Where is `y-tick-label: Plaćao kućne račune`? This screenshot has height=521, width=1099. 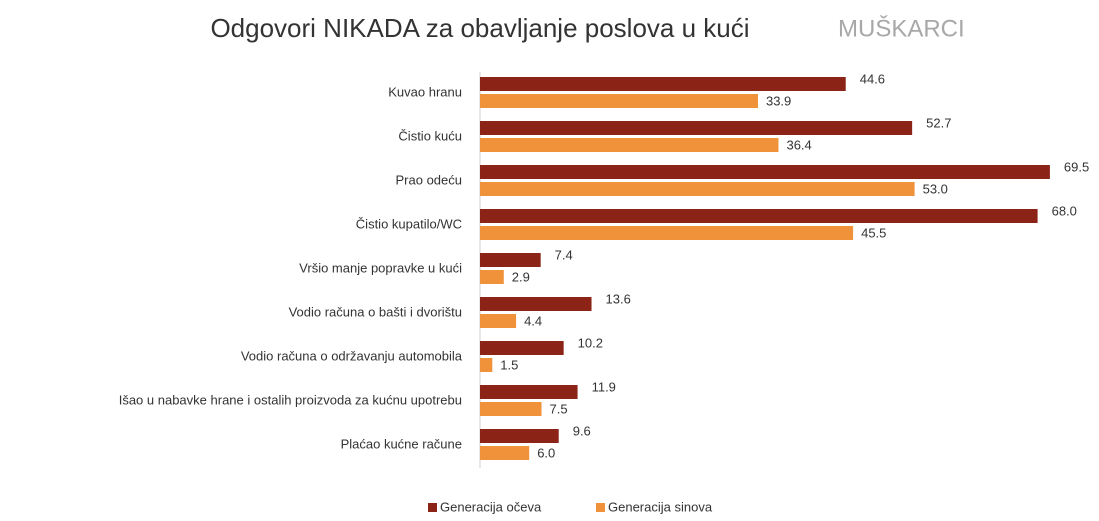
y-tick-label: Plaćao kućne račune is located at coordinates (401, 443).